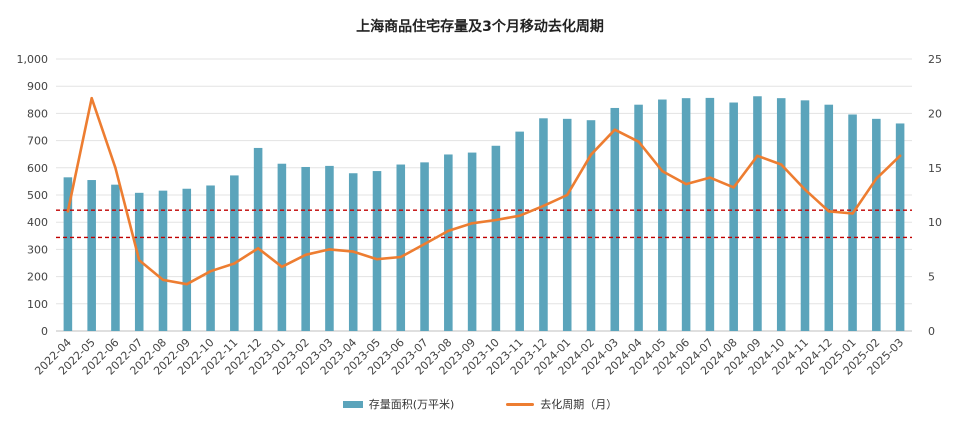 The image size is (960, 429). Describe the element at coordinates (480, 404) in the screenshot. I see `chart-legend: 存量面积(万平米) 去化周期（月）` at that location.